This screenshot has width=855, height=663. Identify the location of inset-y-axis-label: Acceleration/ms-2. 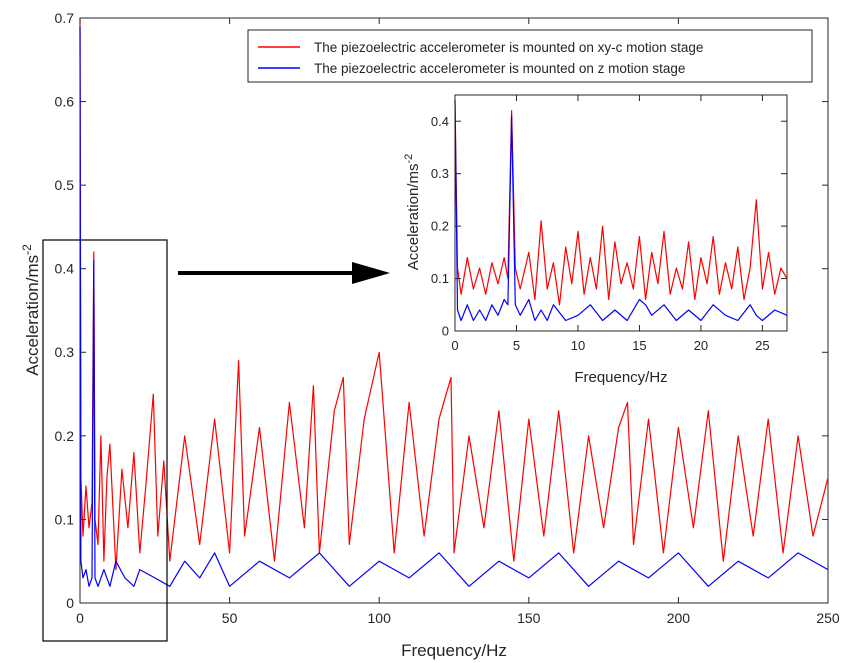
(412, 212).